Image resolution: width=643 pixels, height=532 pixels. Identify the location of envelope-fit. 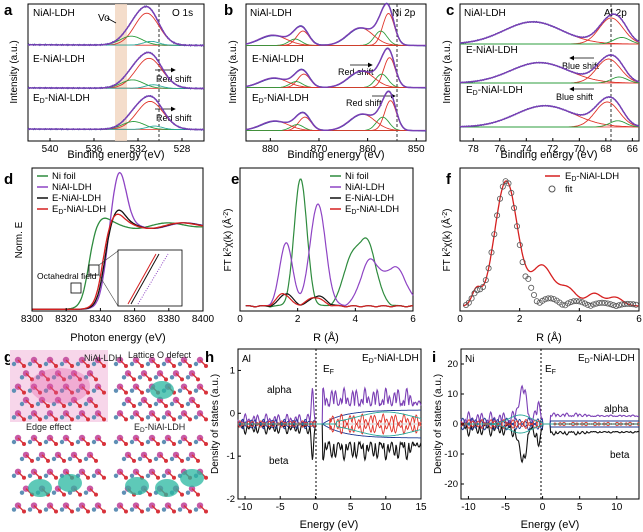
(550, 112).